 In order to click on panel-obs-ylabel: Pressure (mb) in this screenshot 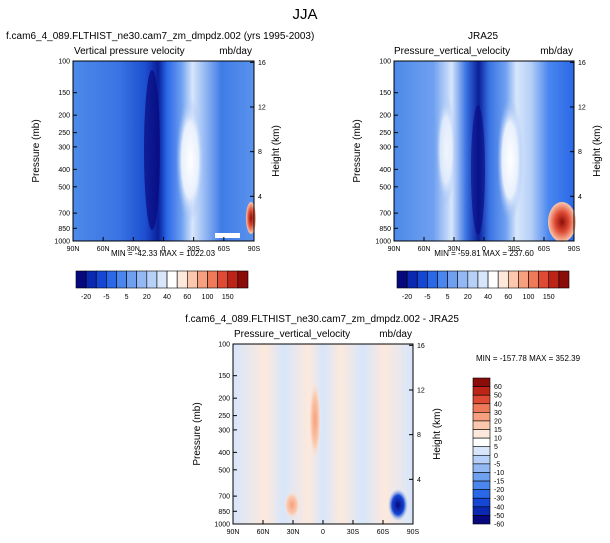, I will do `click(357, 150)`.